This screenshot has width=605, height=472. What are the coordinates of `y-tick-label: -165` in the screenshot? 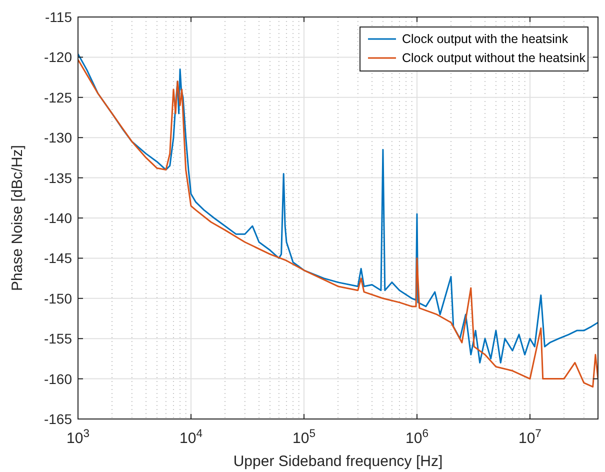 It's located at (58, 419).